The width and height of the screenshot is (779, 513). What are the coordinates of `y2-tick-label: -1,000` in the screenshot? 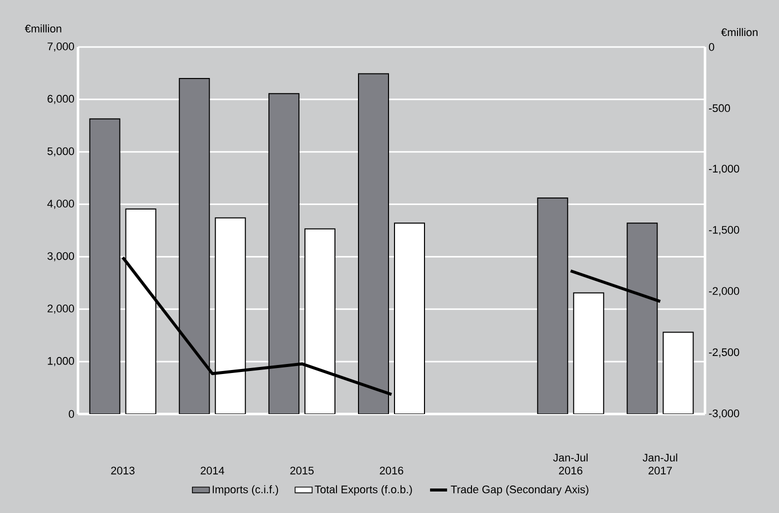 It's located at (724, 169).